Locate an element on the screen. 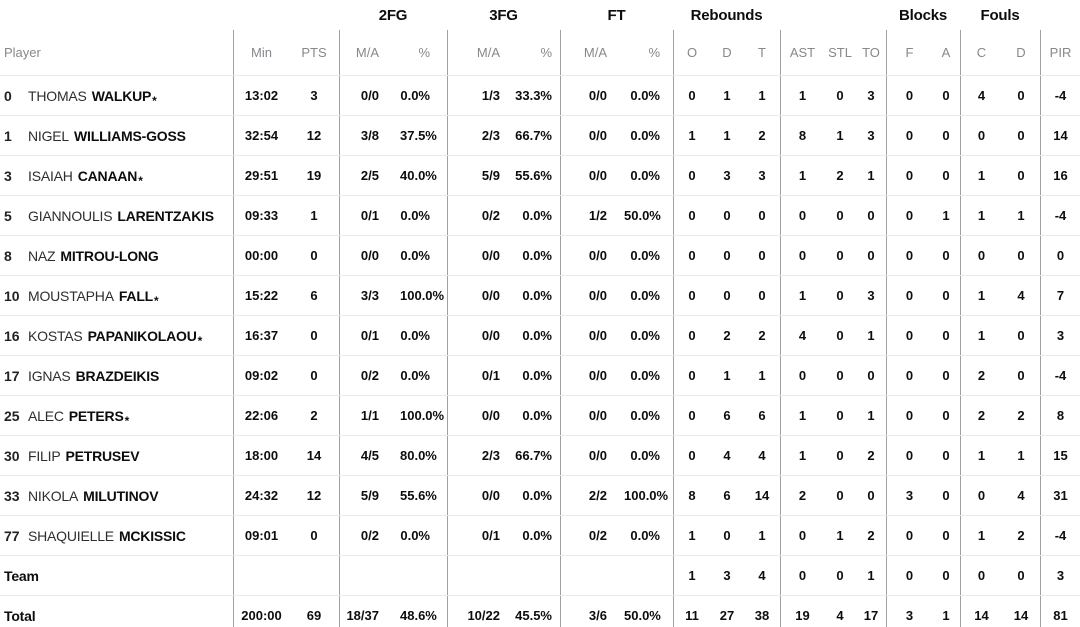 This screenshot has height=627, width=1080. player-last-name: MCKISSIC is located at coordinates (152, 535).